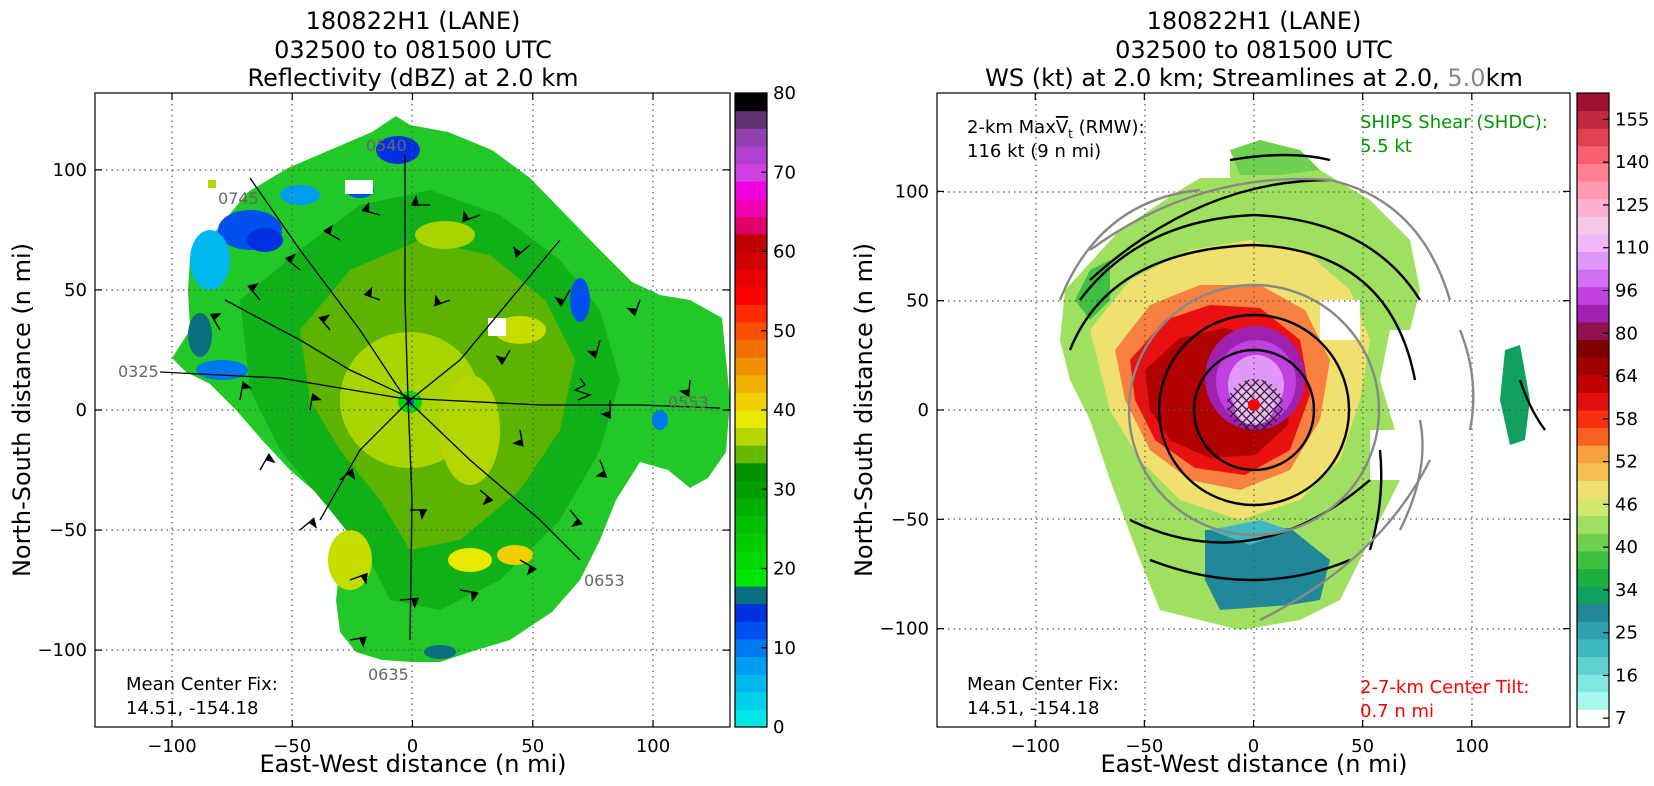  Describe the element at coordinates (688, 402) in the screenshot. I see `track-label-0553: 0553` at that location.